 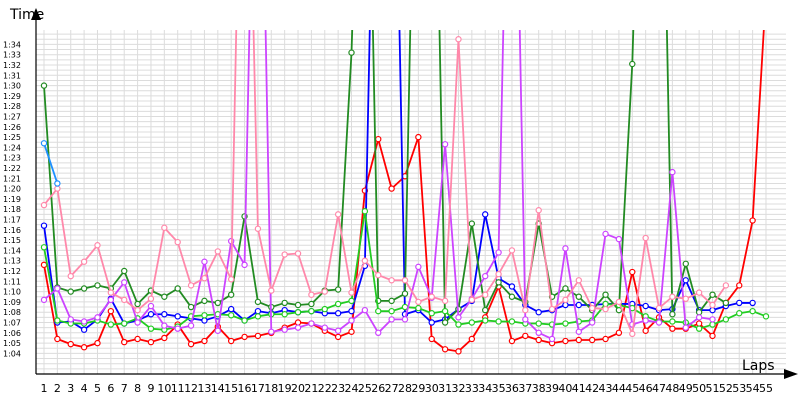 What do you see at coordinates (12, 323) in the screenshot?
I see `y-tick-label: 1:07` at bounding box center [12, 323].